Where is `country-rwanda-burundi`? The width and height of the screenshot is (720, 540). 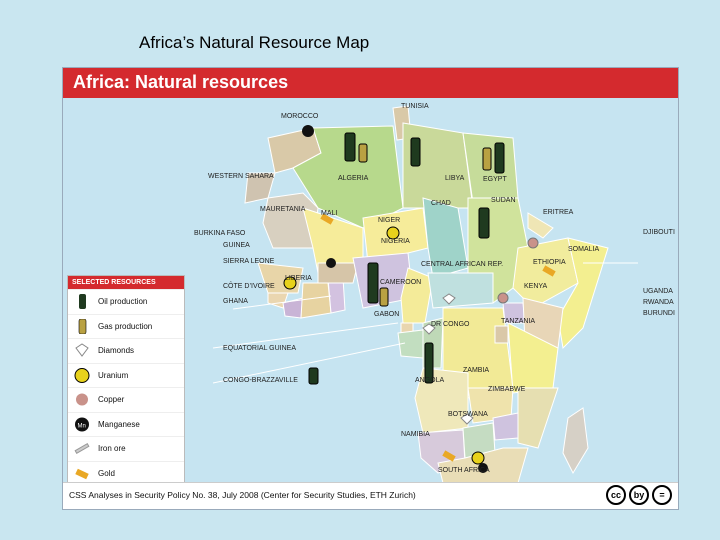
country-rwanda-burundi is located at coordinates (501, 334).